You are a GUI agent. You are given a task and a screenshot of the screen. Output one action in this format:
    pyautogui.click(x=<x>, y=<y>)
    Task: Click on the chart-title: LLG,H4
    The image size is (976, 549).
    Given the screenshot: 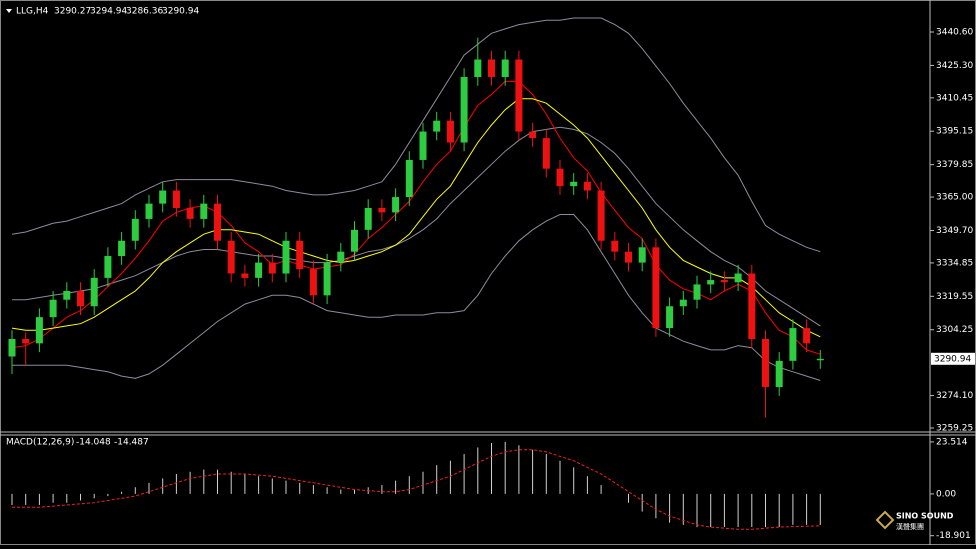 What is the action you would take?
    pyautogui.click(x=32, y=12)
    